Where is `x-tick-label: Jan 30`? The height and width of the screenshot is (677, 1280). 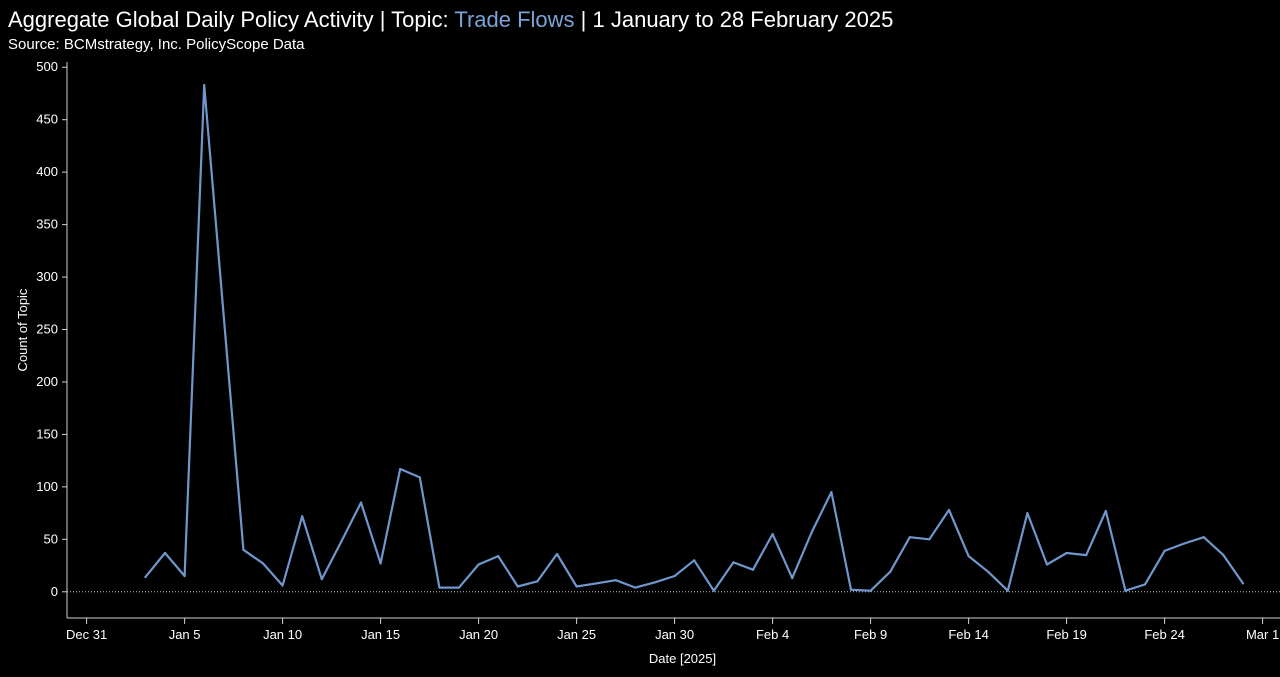
x-tick-label: Jan 30 is located at coordinates (674, 634).